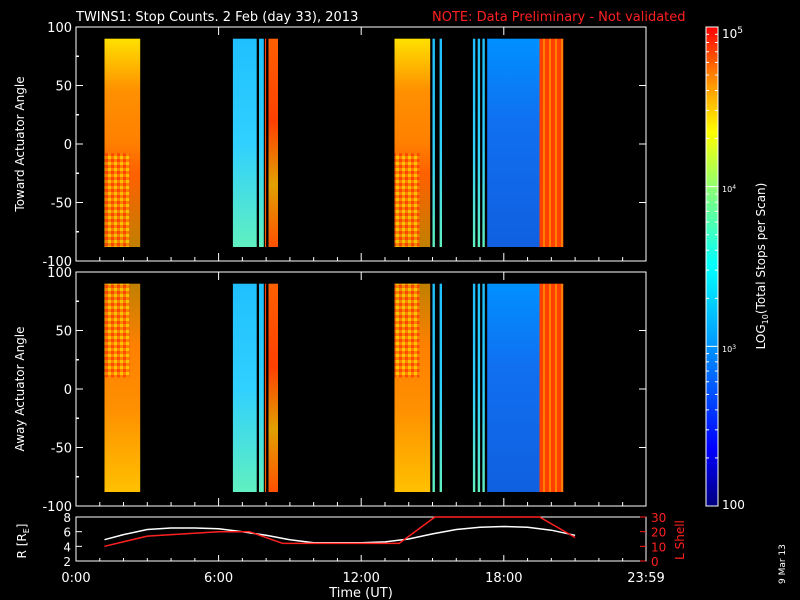 This screenshot has width=800, height=600. Describe the element at coordinates (729, 189) in the screenshot. I see `colorbar-upper-label: 104` at that location.